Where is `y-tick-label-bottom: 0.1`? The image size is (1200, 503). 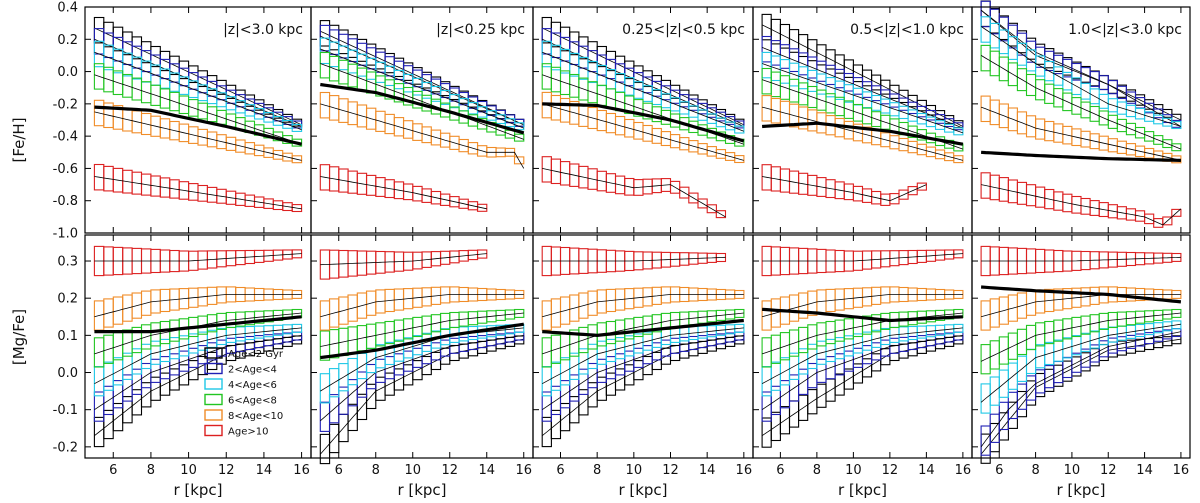
y-tick-label-bottom: 0.1 is located at coordinates (67, 336).